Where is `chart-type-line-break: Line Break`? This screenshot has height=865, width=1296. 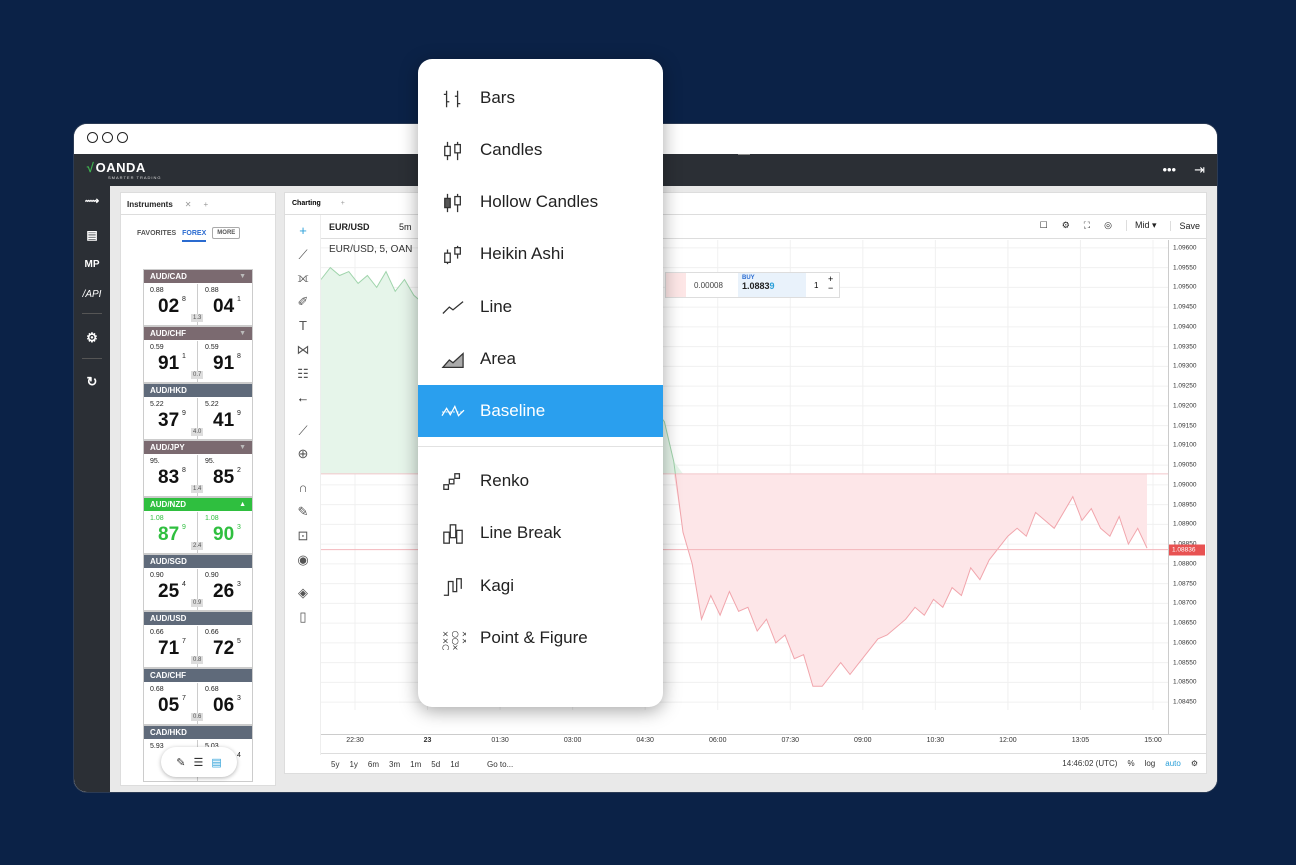
chart-type-line-break: Line Break is located at coordinates (540, 533).